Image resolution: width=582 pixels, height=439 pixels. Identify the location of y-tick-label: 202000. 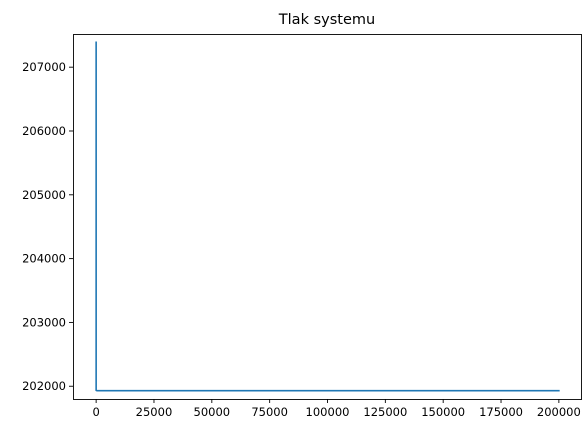
(44, 386).